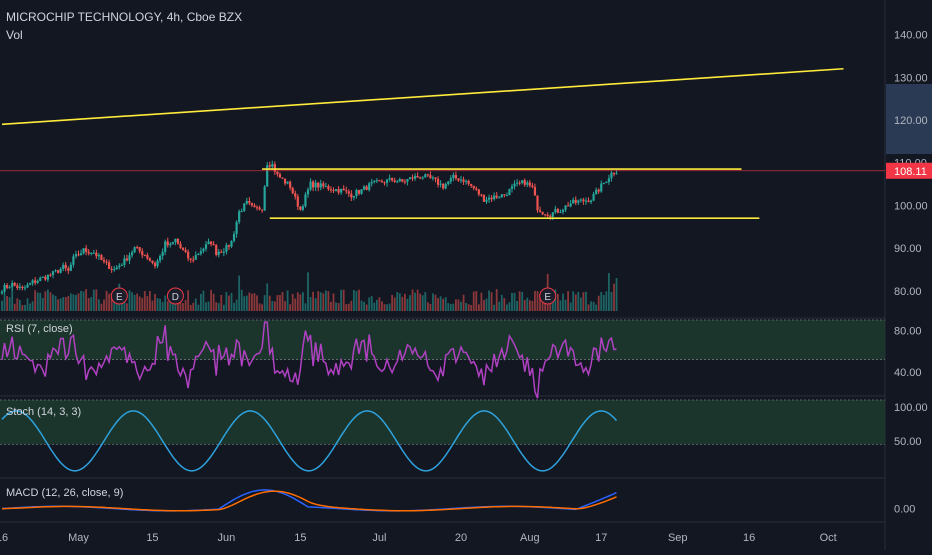 The height and width of the screenshot is (555, 932). I want to click on event-marker-1: D, so click(175, 296).